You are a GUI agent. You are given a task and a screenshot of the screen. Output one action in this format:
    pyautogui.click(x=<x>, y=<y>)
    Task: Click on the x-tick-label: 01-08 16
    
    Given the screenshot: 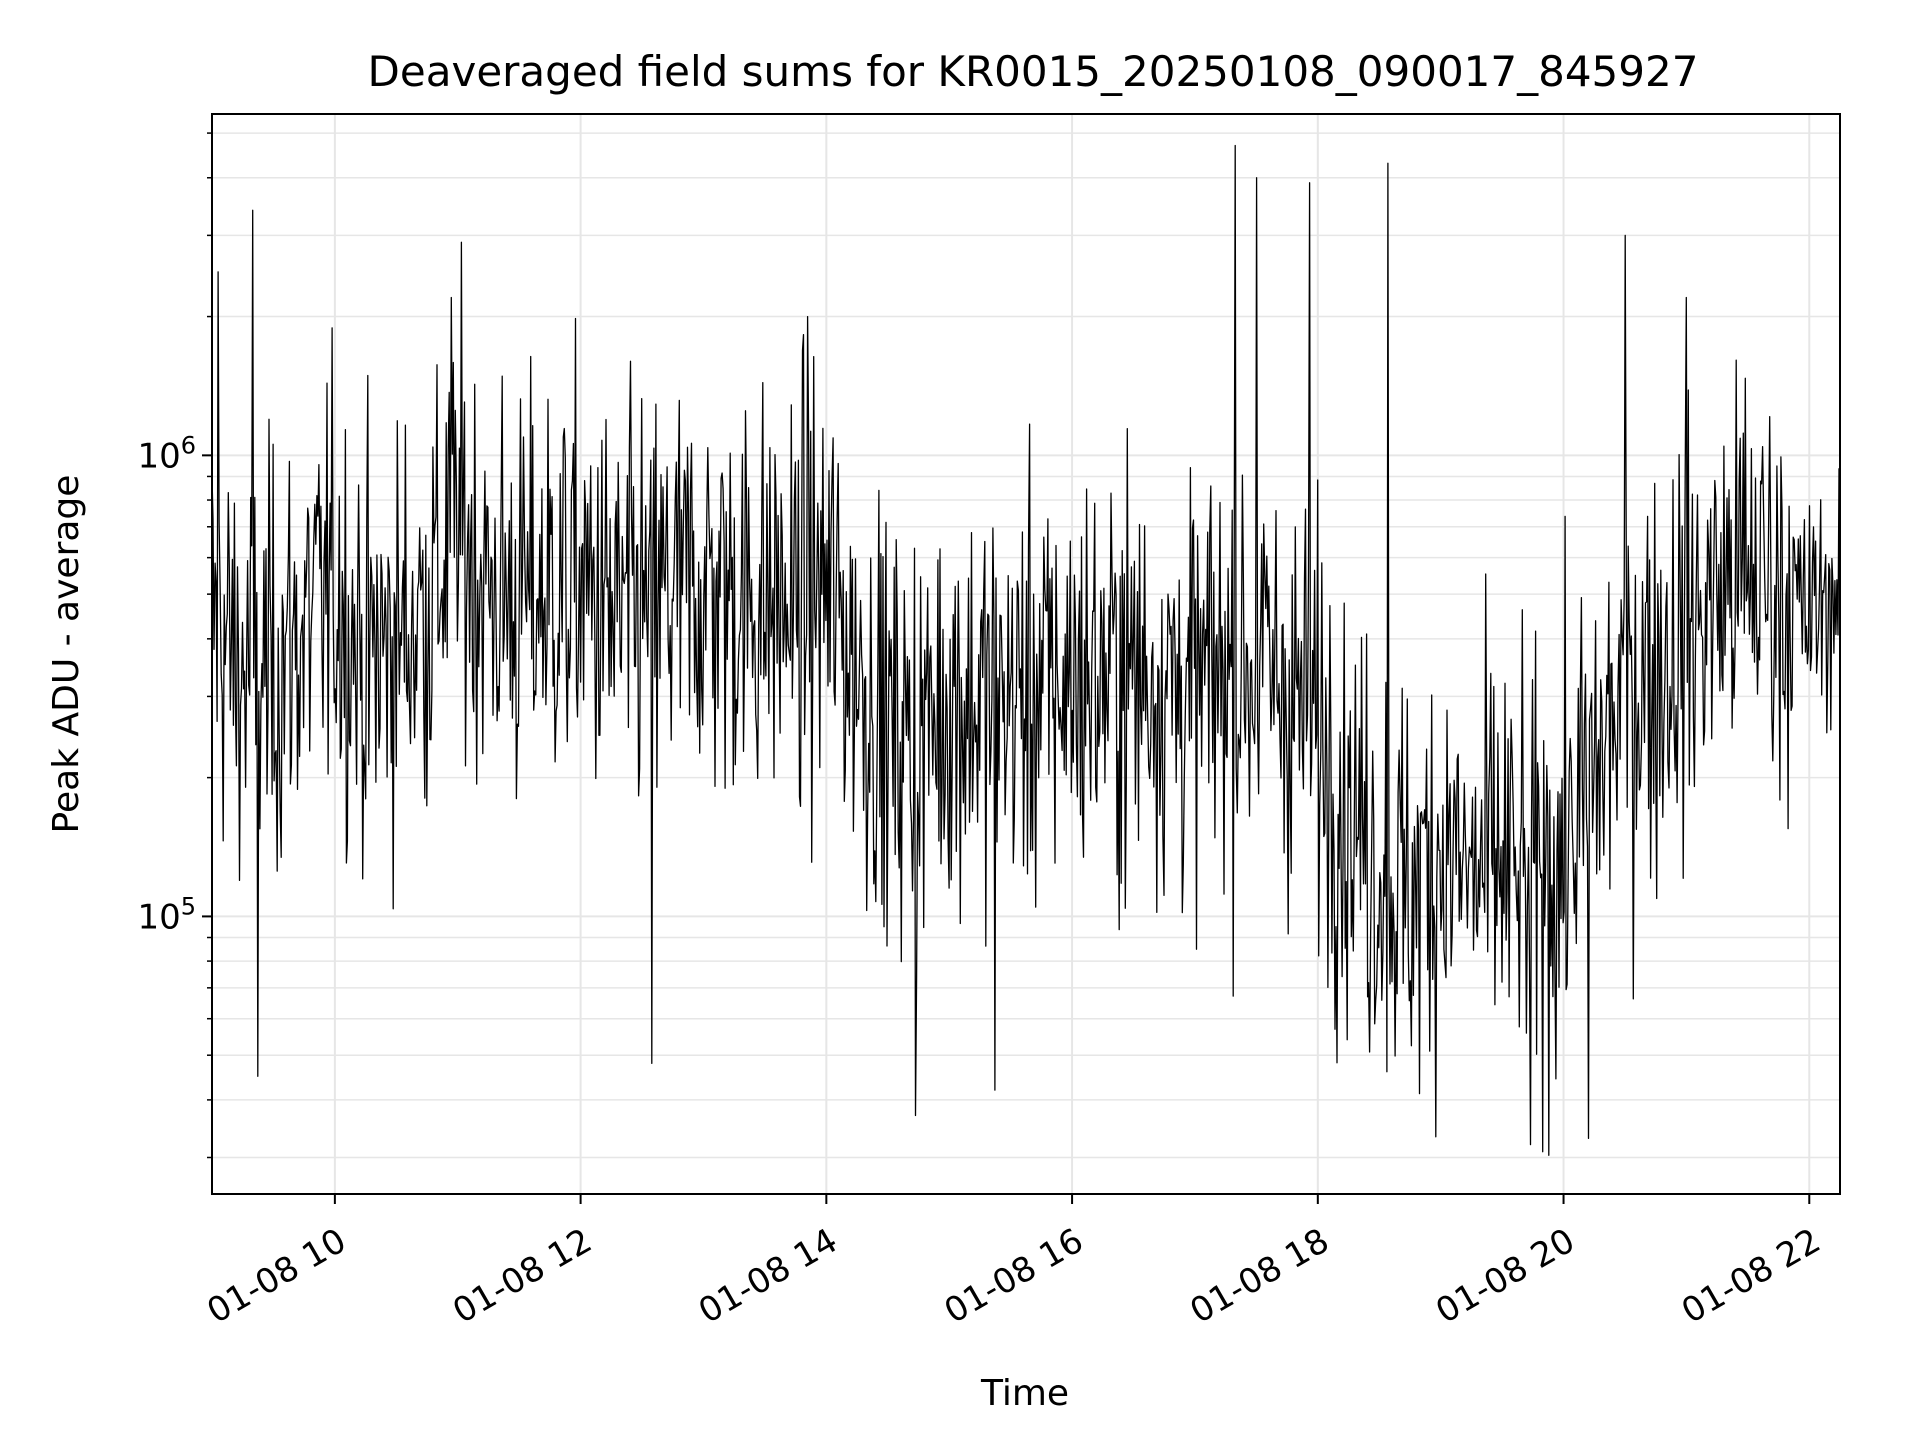 What is the action you would take?
    pyautogui.click(x=1014, y=1276)
    